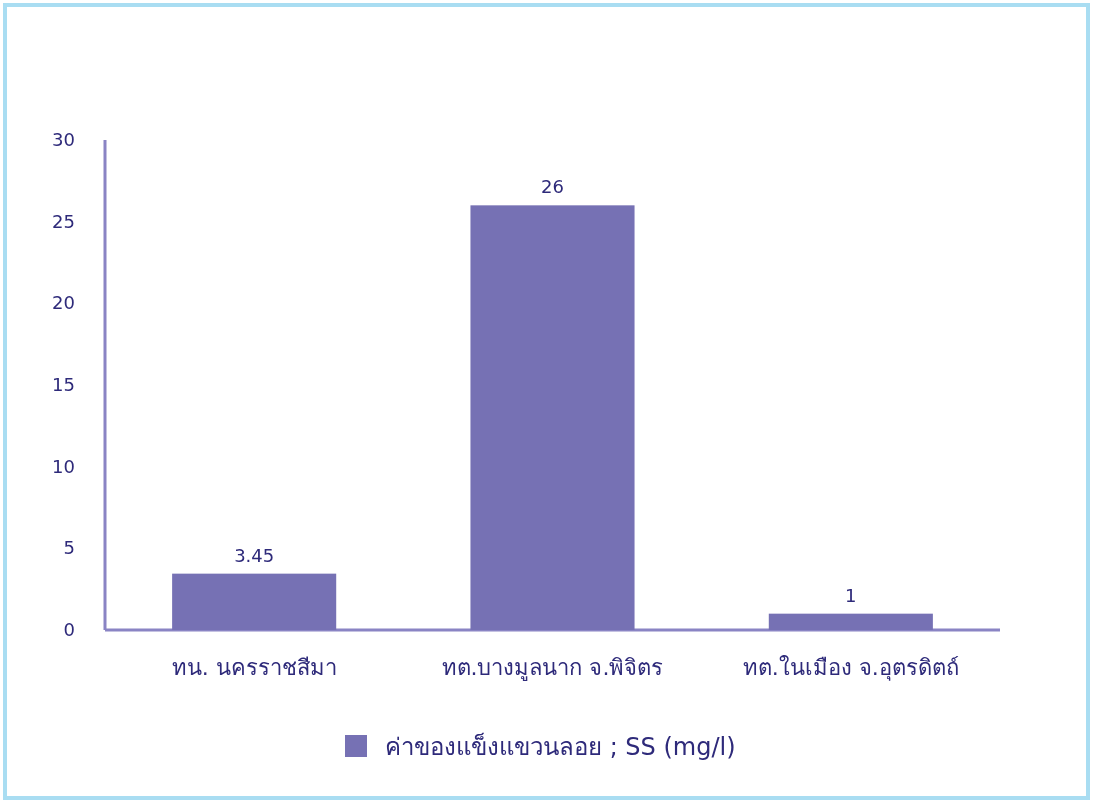 Image resolution: width=1093 pixels, height=803 pixels. I want to click on y-tick-label: 10, so click(63, 466).